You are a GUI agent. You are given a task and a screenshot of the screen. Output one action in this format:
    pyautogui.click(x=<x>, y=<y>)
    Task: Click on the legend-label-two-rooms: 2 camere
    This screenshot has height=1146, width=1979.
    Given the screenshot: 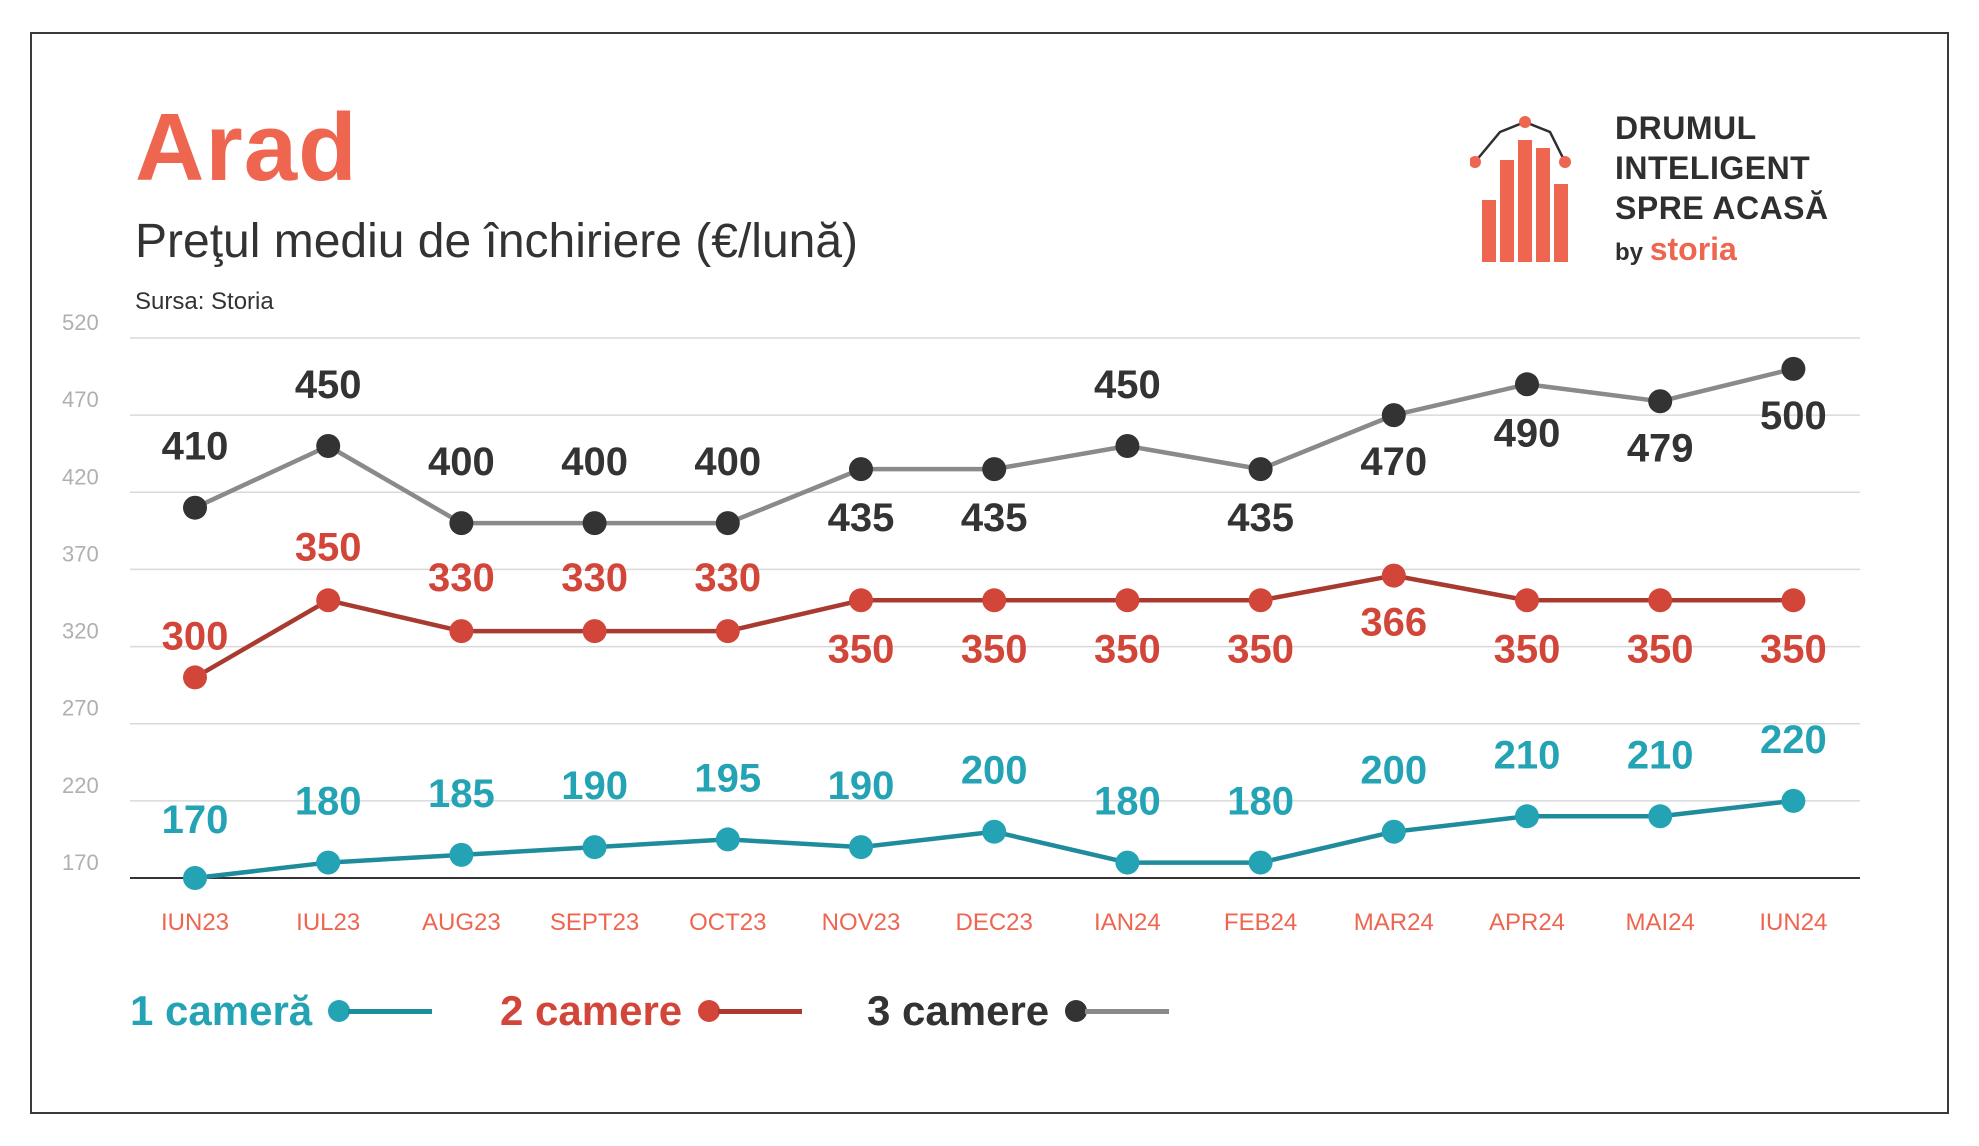 What is the action you would take?
    pyautogui.click(x=591, y=1010)
    